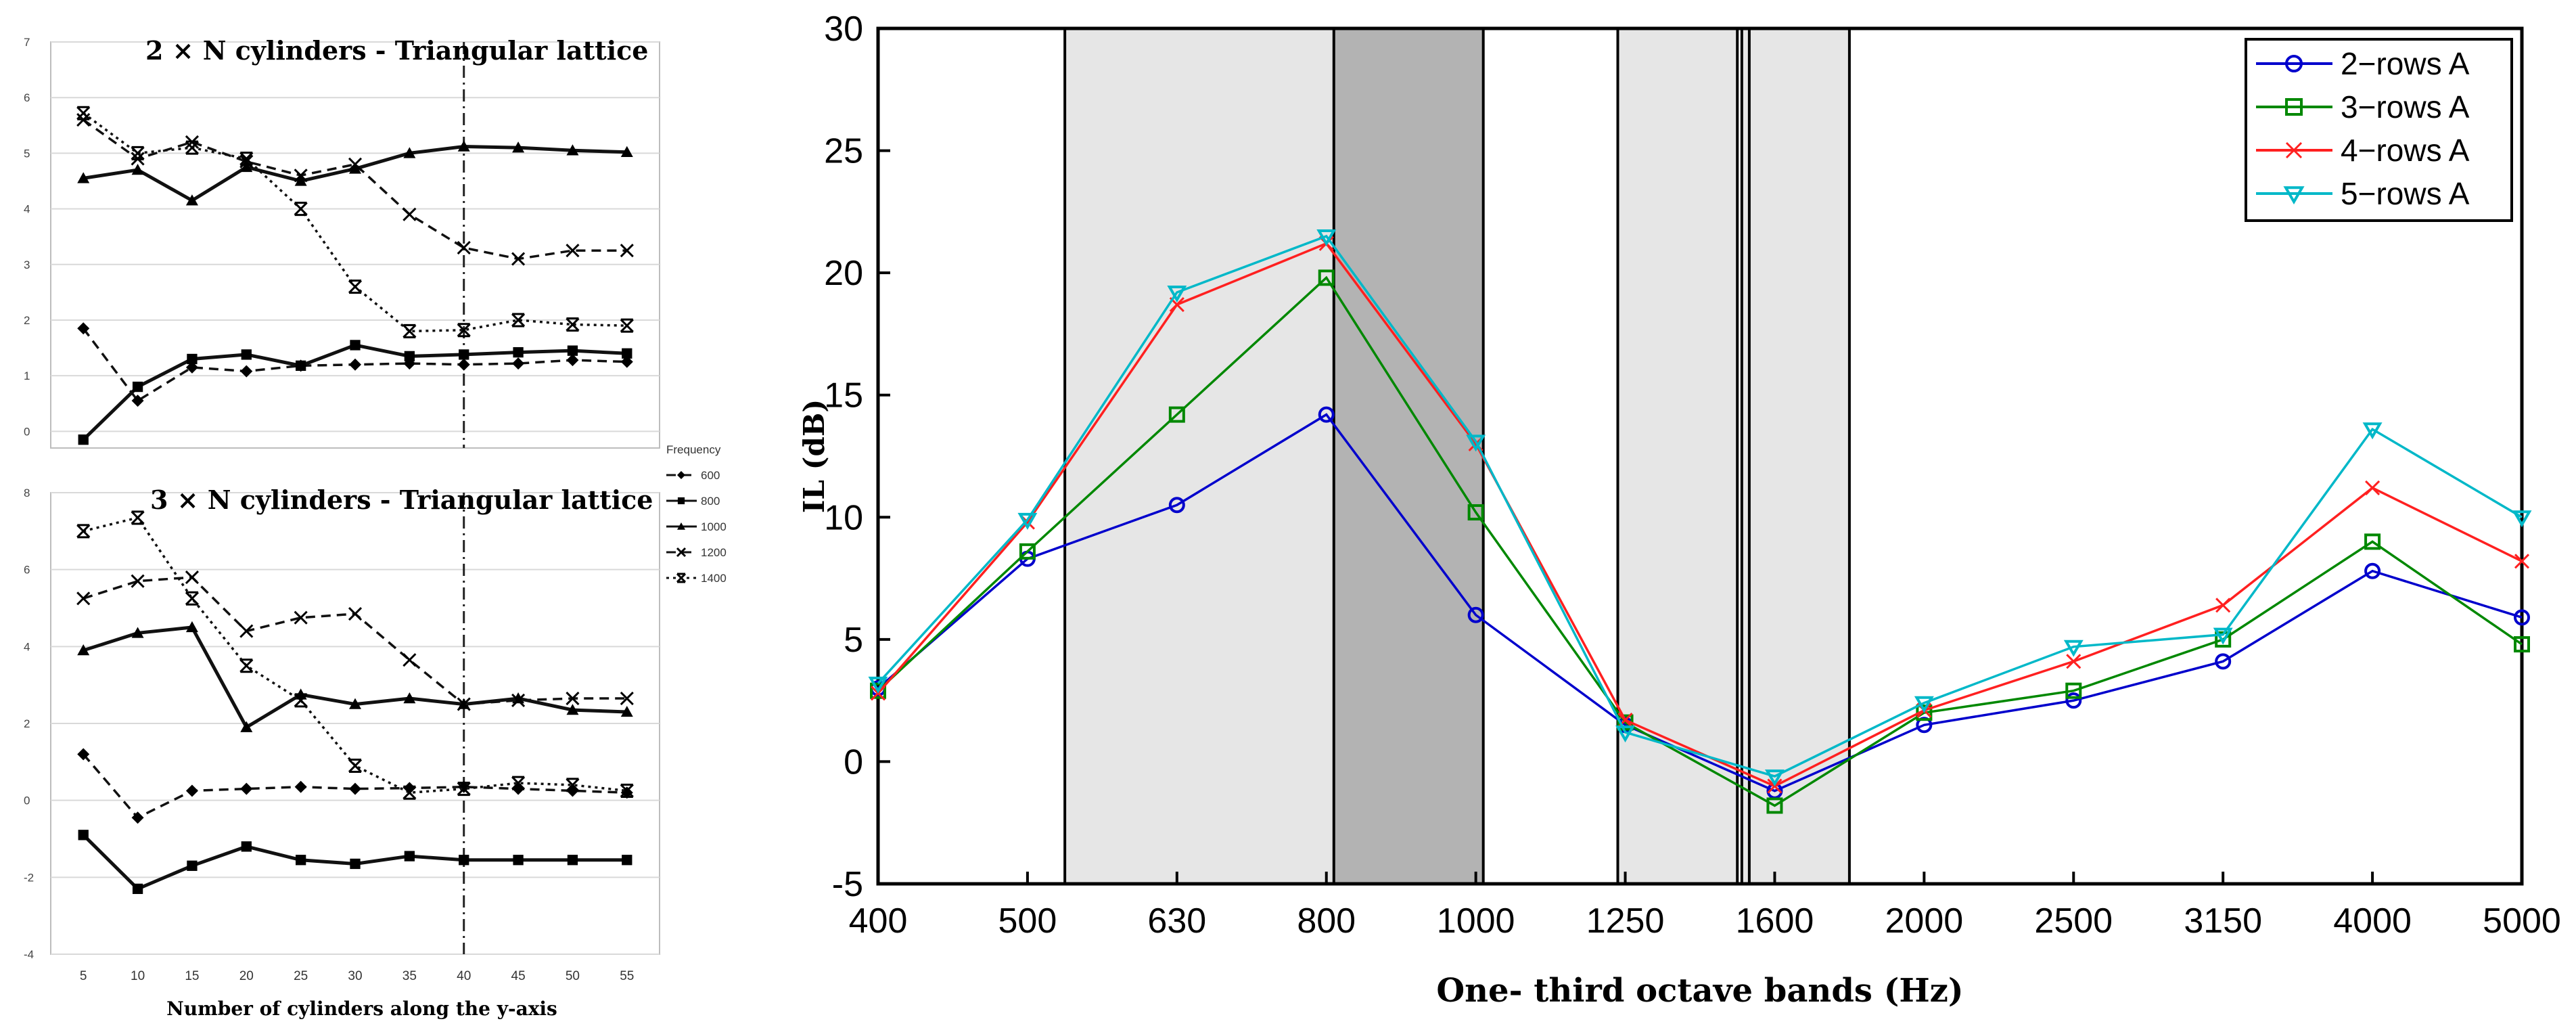  I want to click on x-tick-label: 40, so click(464, 976).